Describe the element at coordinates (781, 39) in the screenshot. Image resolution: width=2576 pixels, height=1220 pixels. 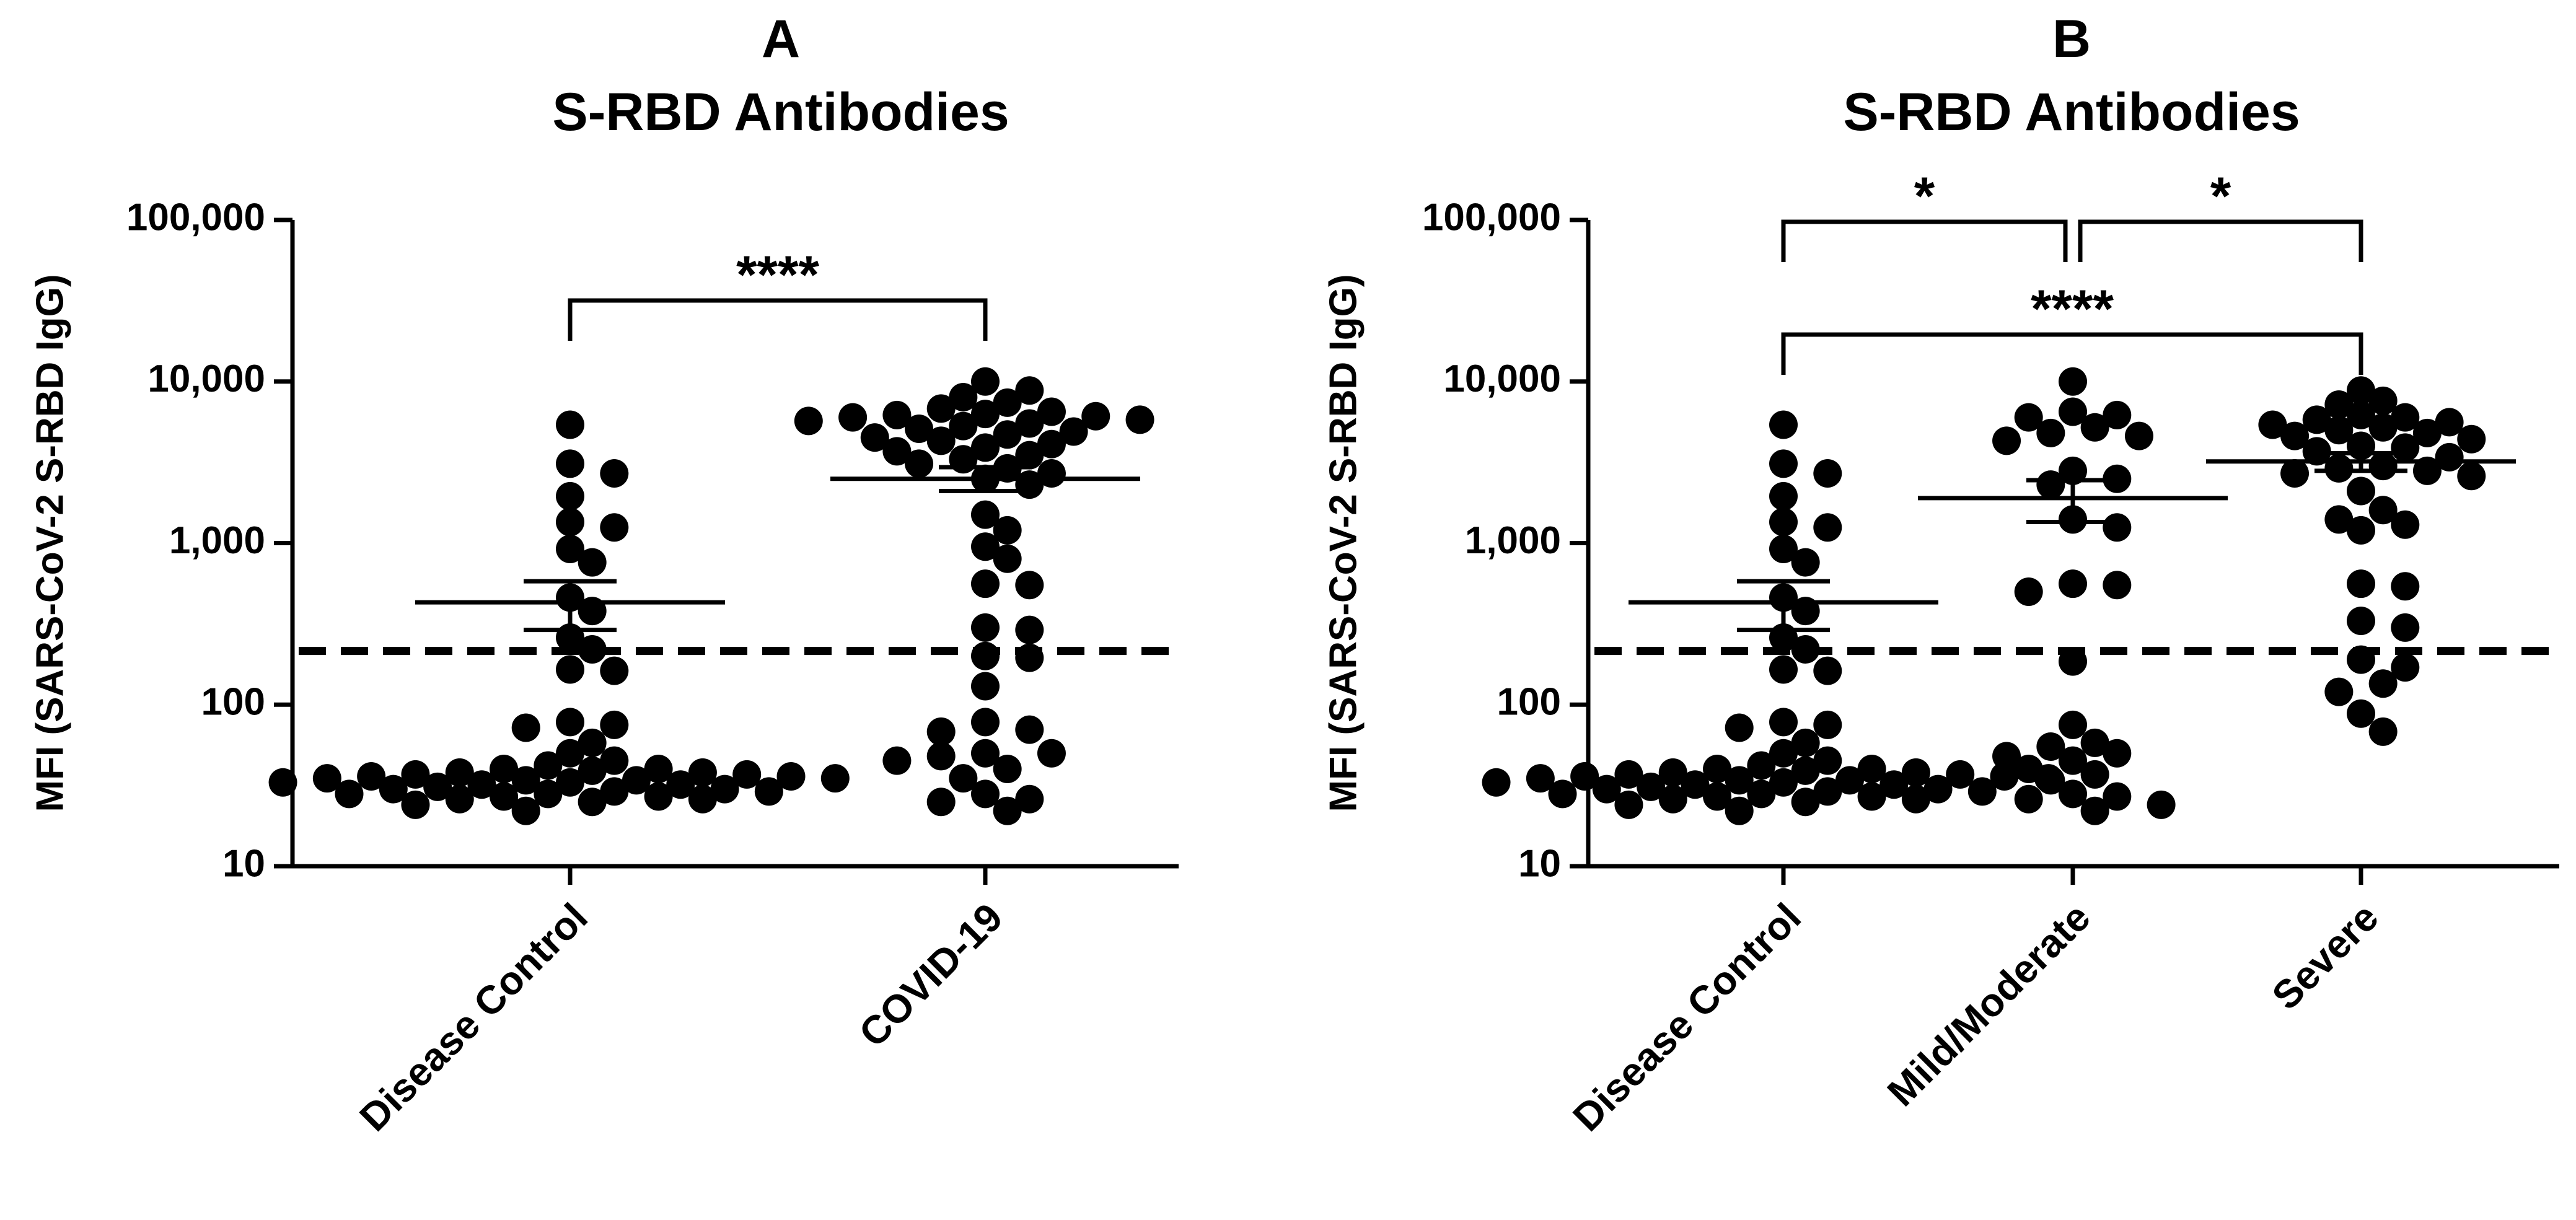
I see `panel-letter: A` at that location.